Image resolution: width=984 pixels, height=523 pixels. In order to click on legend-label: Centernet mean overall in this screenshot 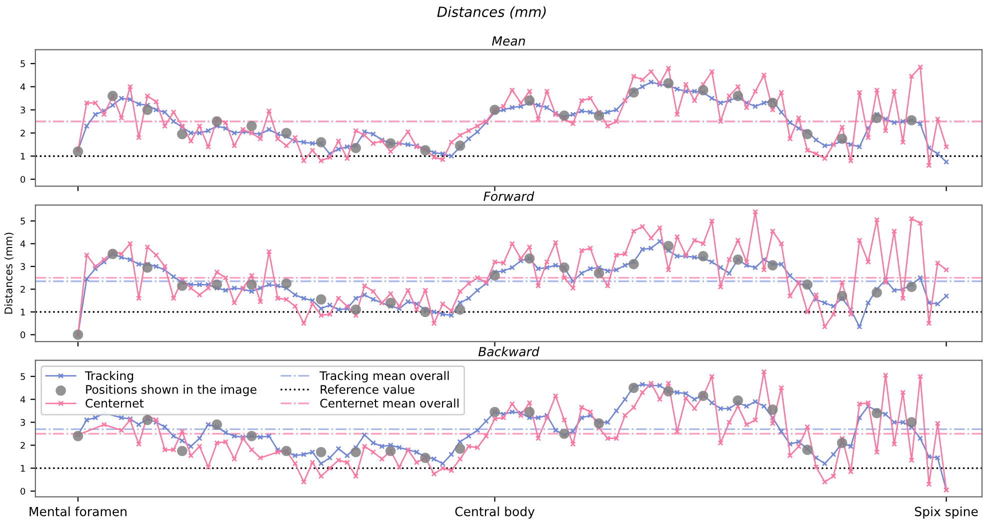, I will do `click(389, 403)`.